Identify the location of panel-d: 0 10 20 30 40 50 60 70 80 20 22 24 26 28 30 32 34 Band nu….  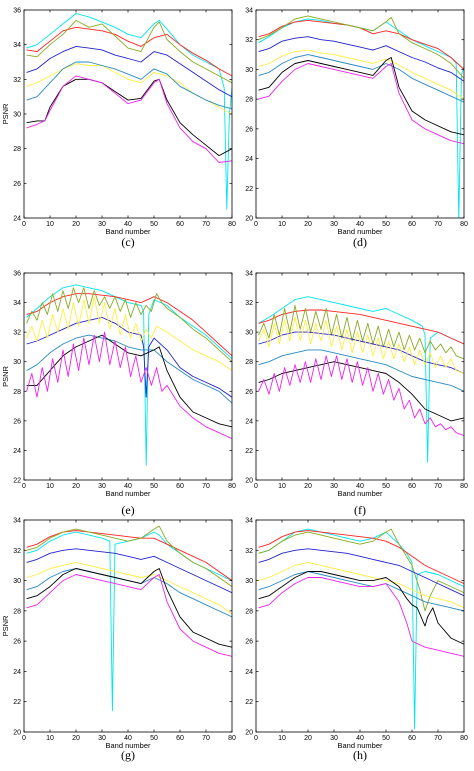
(356, 129).